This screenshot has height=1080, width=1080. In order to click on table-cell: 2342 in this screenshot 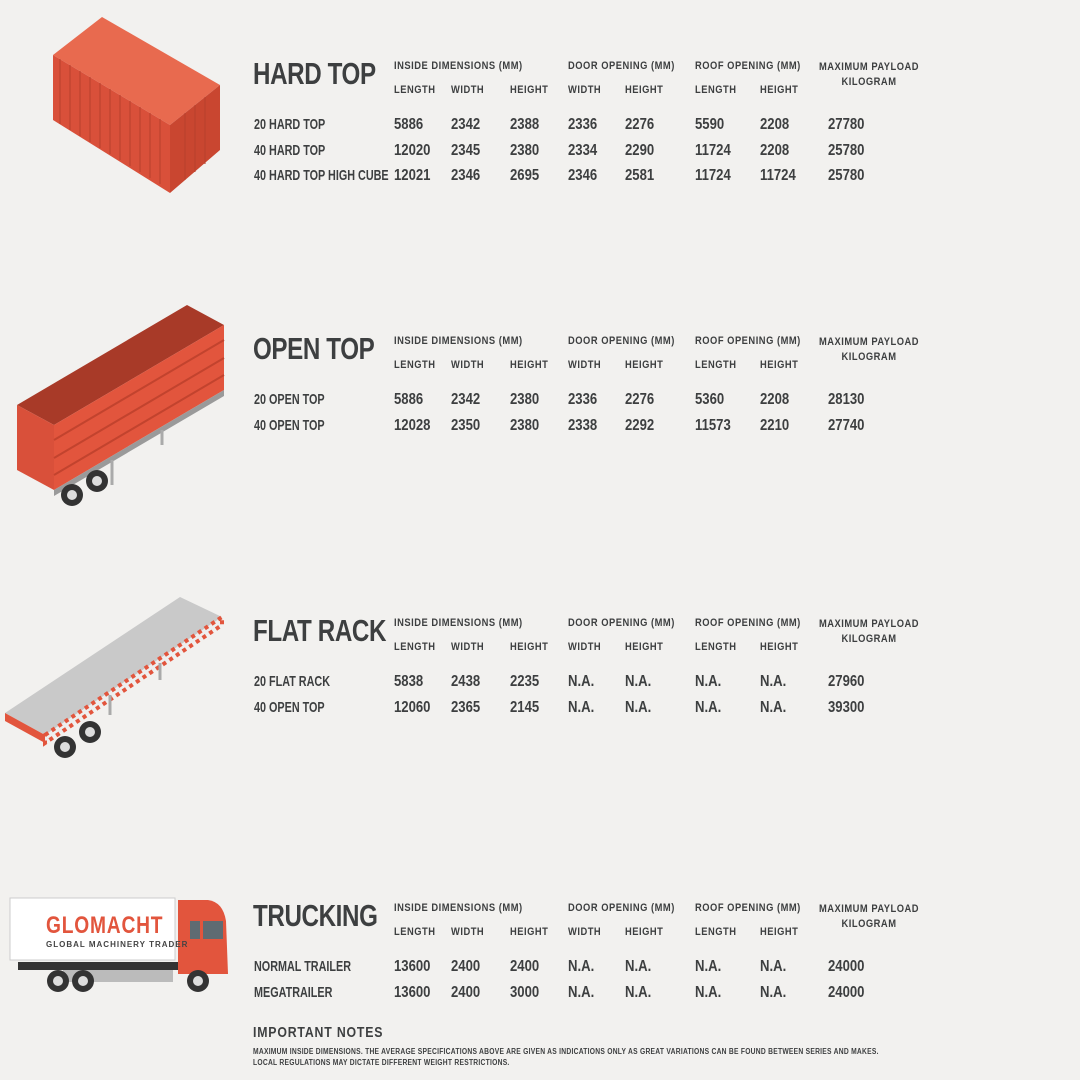, I will do `click(466, 399)`.